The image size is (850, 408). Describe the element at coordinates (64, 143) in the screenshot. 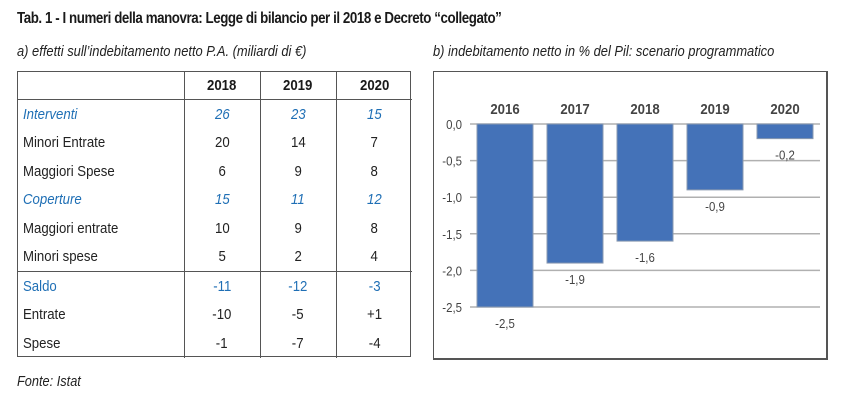

I see `row-label: Minori Entrate` at that location.